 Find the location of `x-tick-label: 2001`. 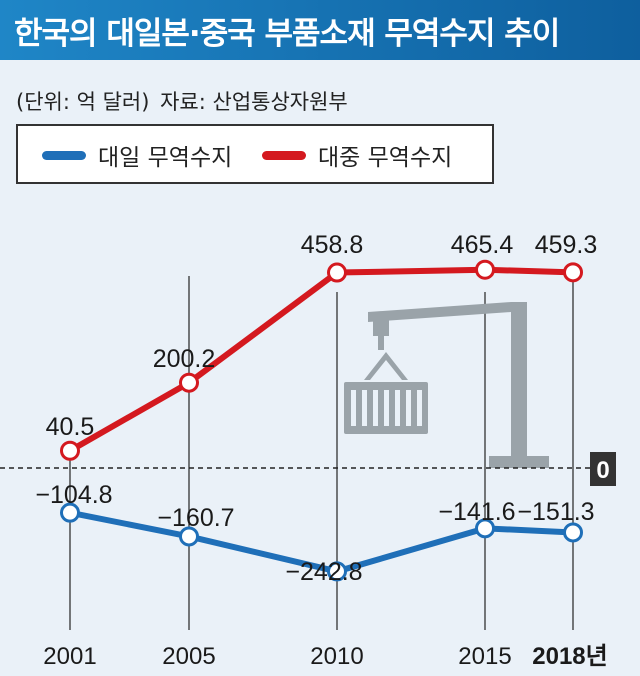

x-tick-label: 2001 is located at coordinates (69, 656).